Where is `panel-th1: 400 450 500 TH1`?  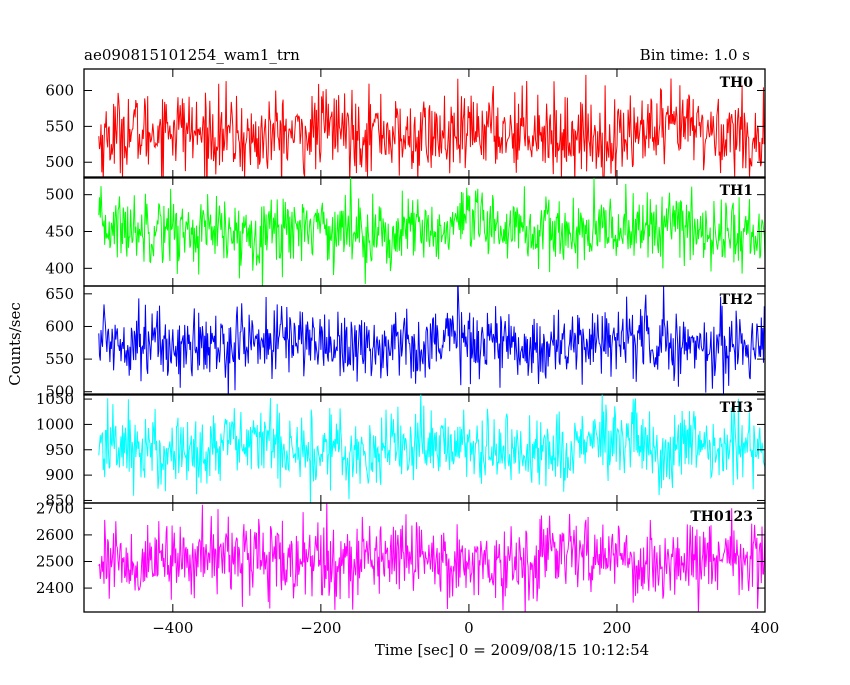 panel-th1: 400 450 500 TH1 is located at coordinates (405, 231).